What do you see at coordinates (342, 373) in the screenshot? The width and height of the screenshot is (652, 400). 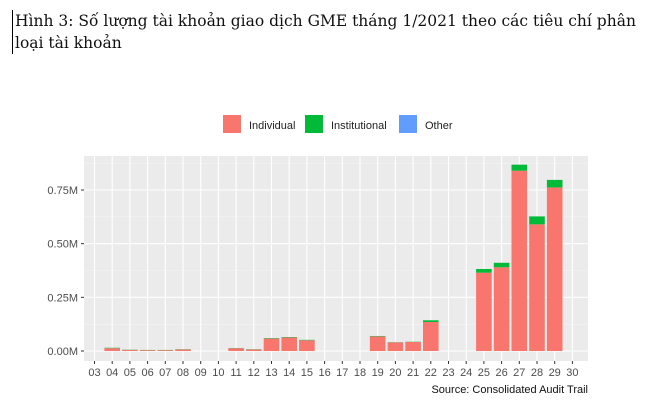 I see `x-tick-label: 17` at bounding box center [342, 373].